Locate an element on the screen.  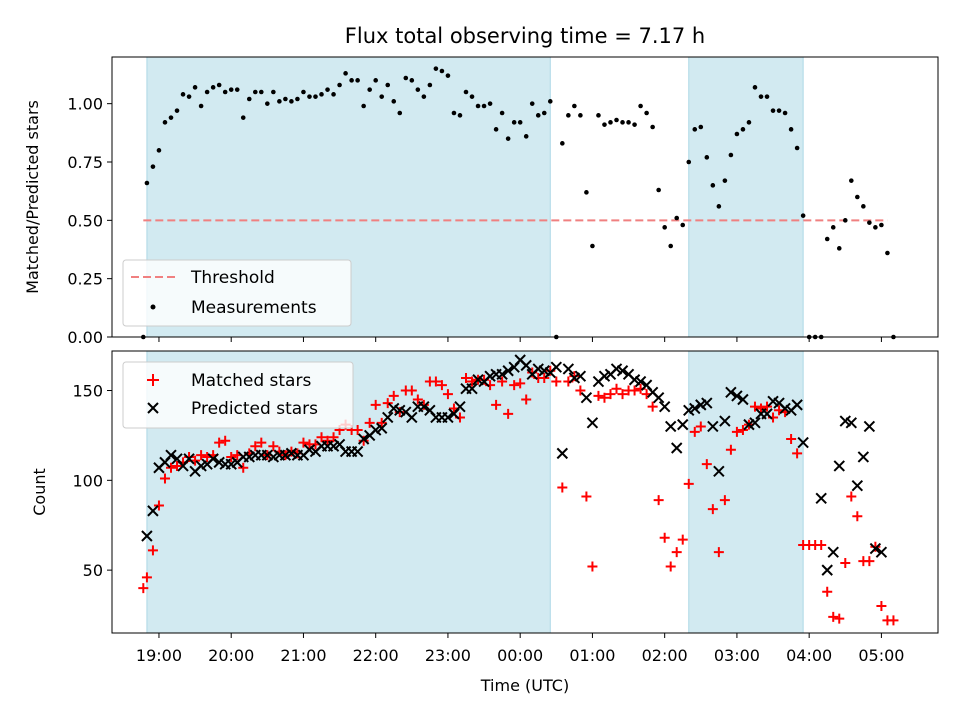
legend-measurements-swatch is located at coordinates (153, 307).